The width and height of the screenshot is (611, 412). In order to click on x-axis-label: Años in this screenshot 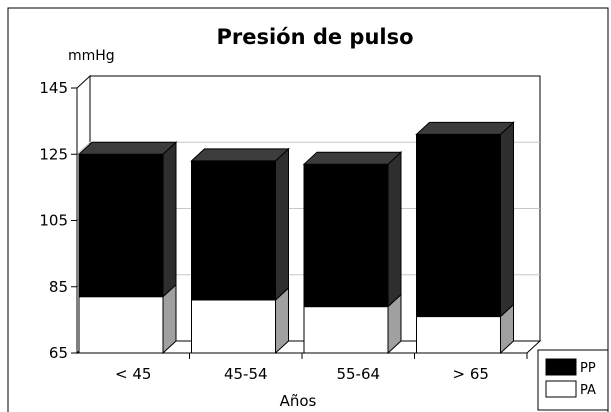, I will do `click(298, 401)`.